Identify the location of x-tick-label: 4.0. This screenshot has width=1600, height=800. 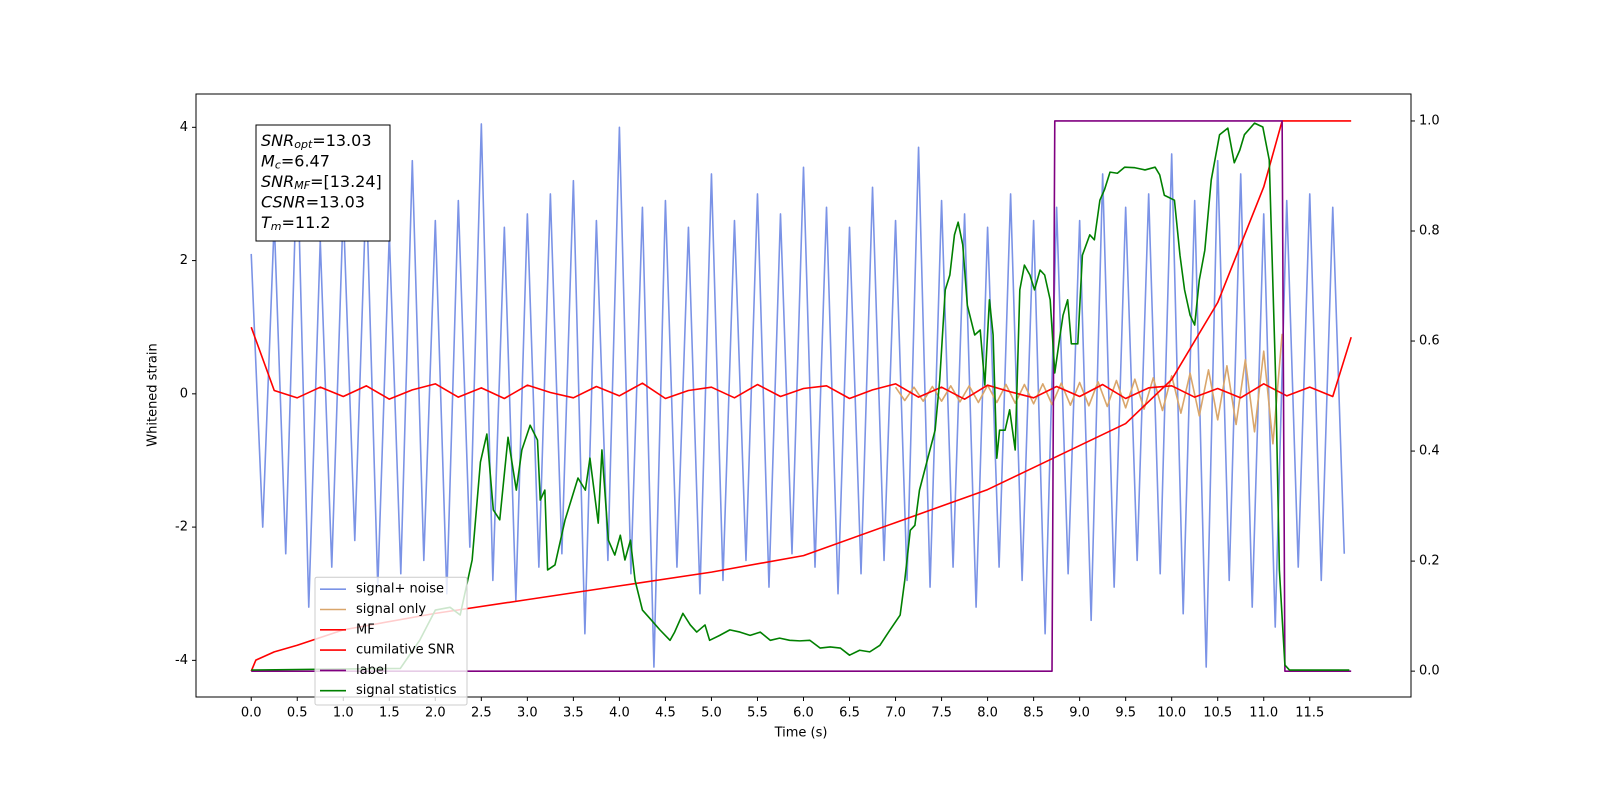
(619, 713).